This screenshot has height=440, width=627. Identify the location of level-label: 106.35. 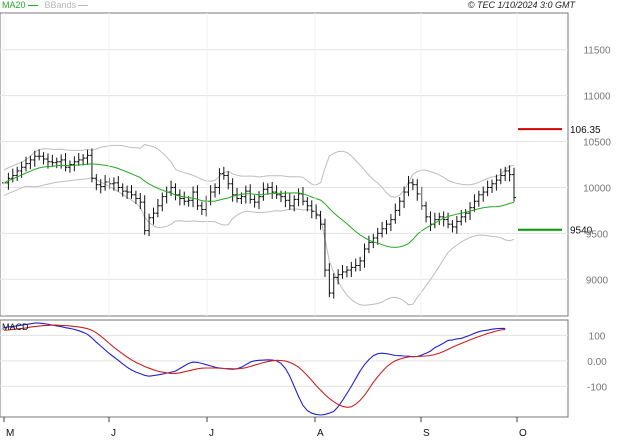
(585, 130).